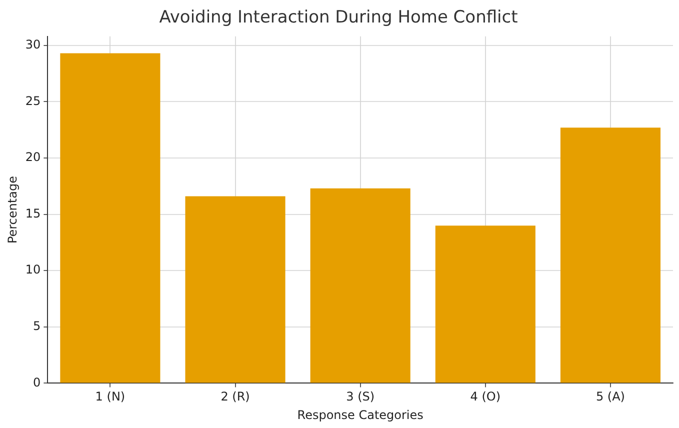 This screenshot has height=428, width=679. What do you see at coordinates (235, 397) in the screenshot?
I see `x-tick-label: 2 (R)` at bounding box center [235, 397].